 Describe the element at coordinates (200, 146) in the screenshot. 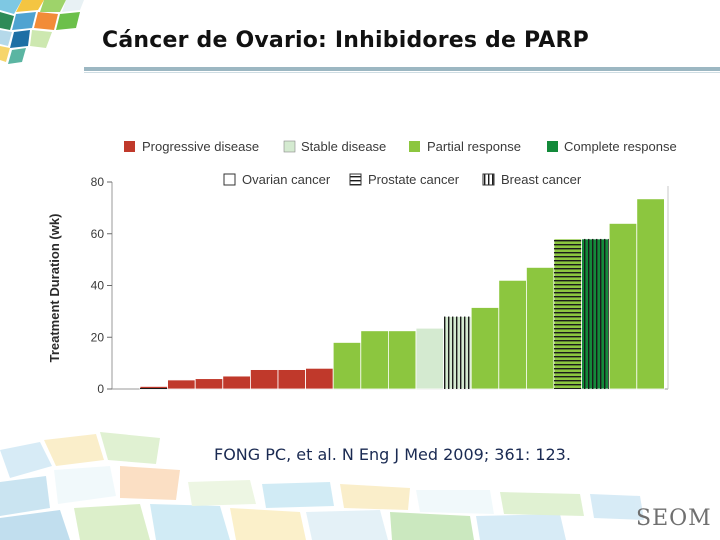

I see `legend-label-progressive: Progressive disease` at that location.